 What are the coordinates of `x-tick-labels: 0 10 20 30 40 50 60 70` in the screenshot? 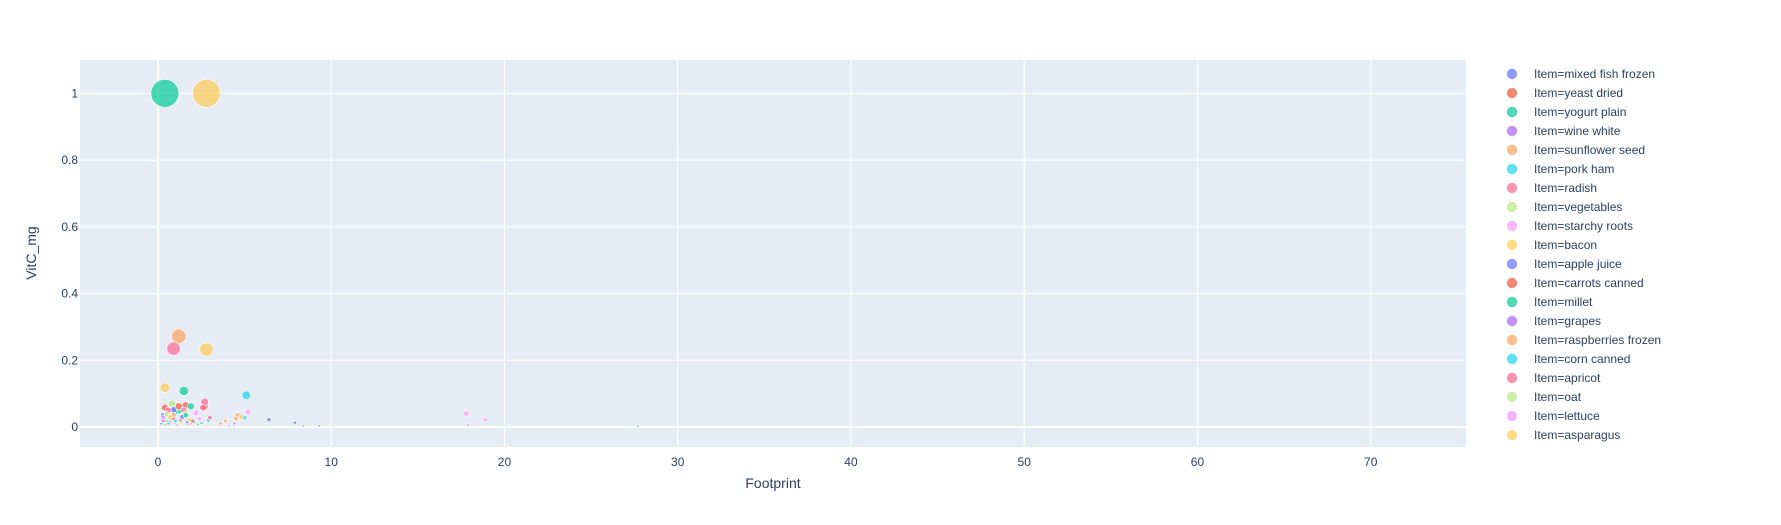 It's located at (766, 462).